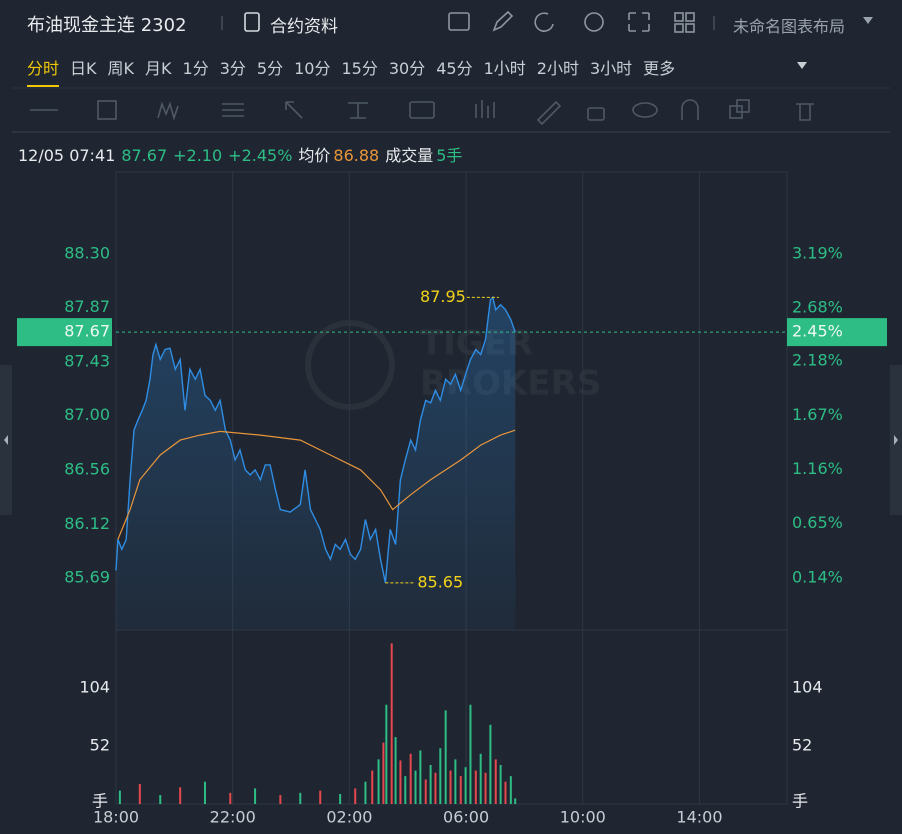 Image resolution: width=902 pixels, height=834 pixels. Describe the element at coordinates (807, 687) in the screenshot. I see `volume-tick-label: 104` at that location.